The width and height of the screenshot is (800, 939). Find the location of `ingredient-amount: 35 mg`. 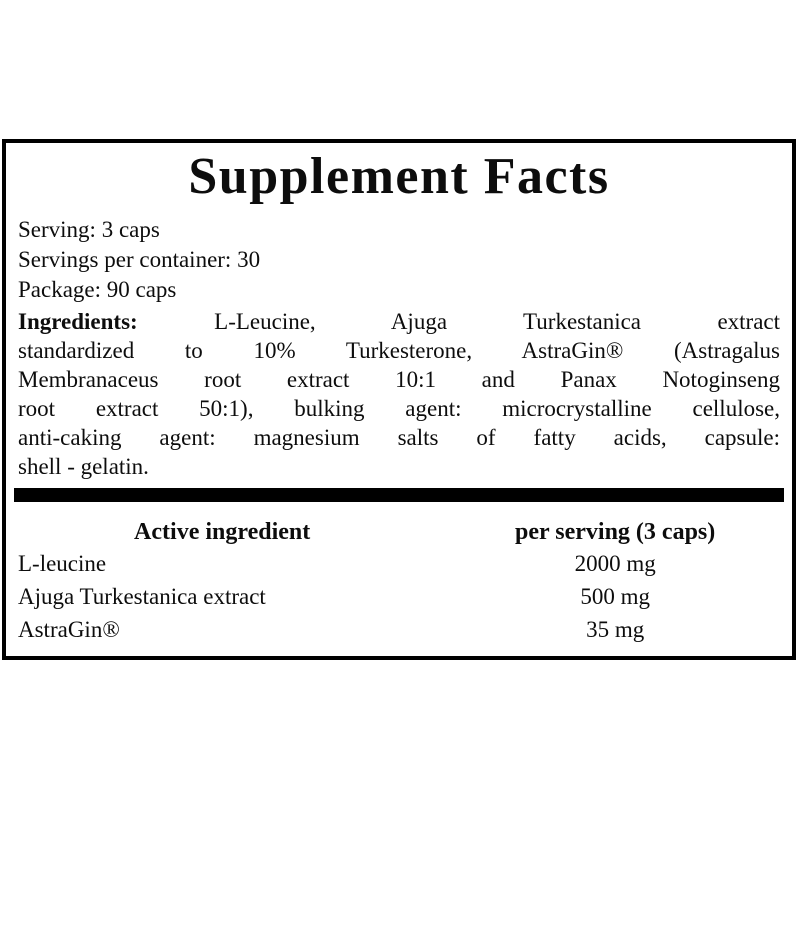

ingredient-amount: 35 mg is located at coordinates (615, 629).